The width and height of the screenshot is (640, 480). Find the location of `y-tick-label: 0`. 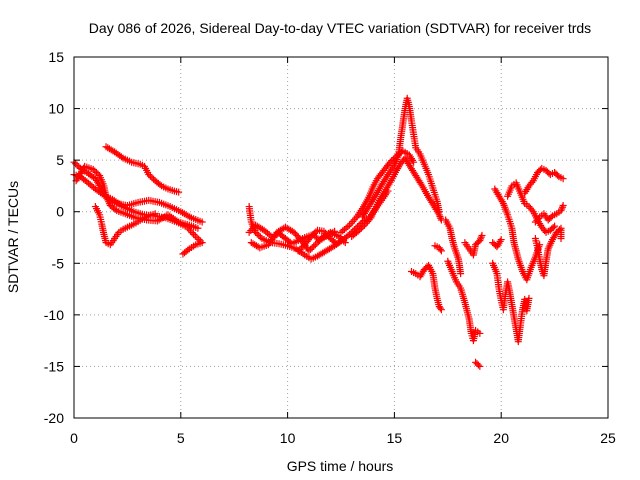

y-tick-label: 0 is located at coordinates (60, 212).